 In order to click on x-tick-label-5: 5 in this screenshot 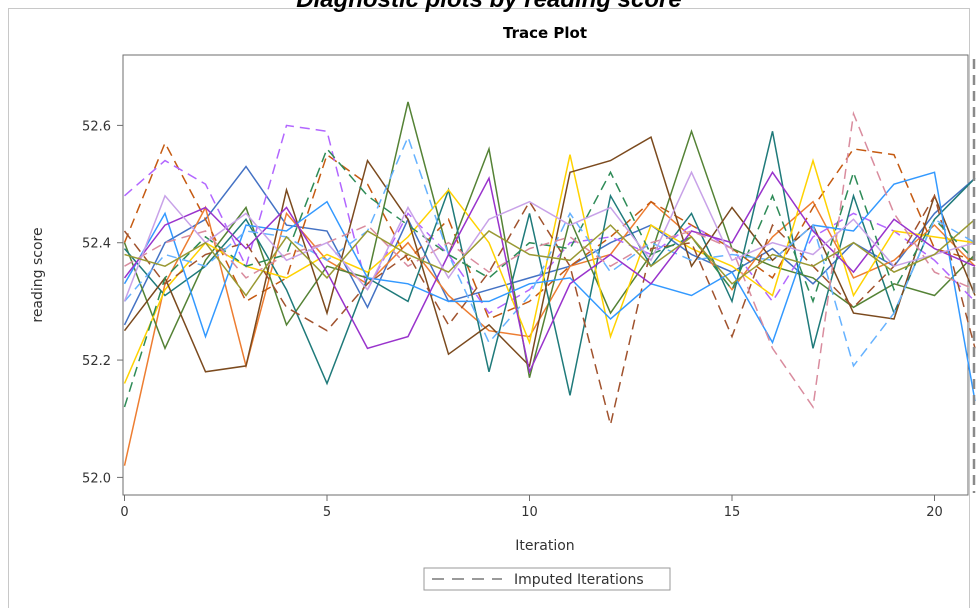, I will do `click(327, 512)`.